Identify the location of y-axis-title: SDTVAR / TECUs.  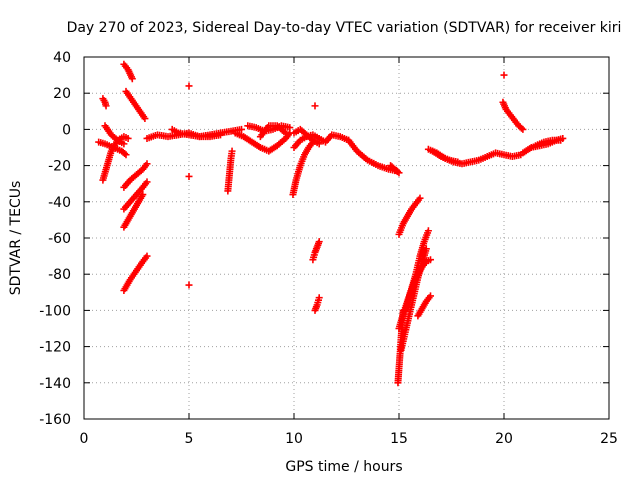
(16, 238).